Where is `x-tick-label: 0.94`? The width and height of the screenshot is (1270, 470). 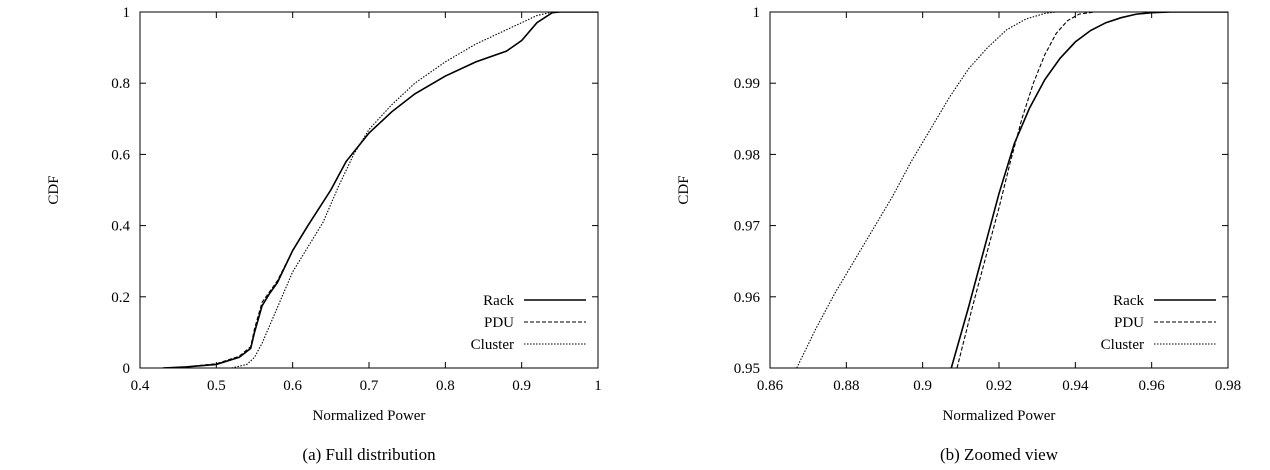 x-tick-label: 0.94 is located at coordinates (1075, 386).